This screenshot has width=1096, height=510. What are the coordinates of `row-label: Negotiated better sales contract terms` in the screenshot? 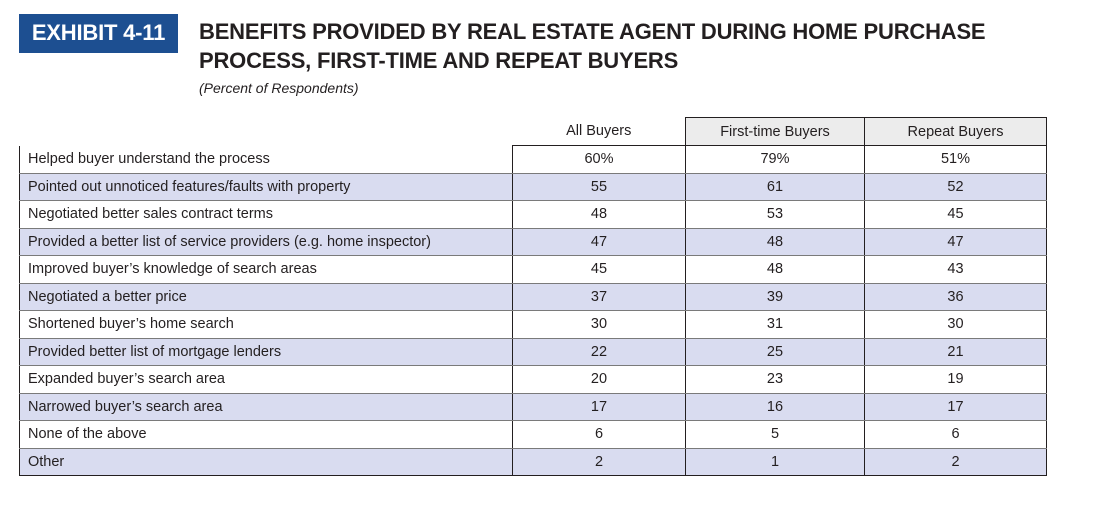 It's located at (266, 214).